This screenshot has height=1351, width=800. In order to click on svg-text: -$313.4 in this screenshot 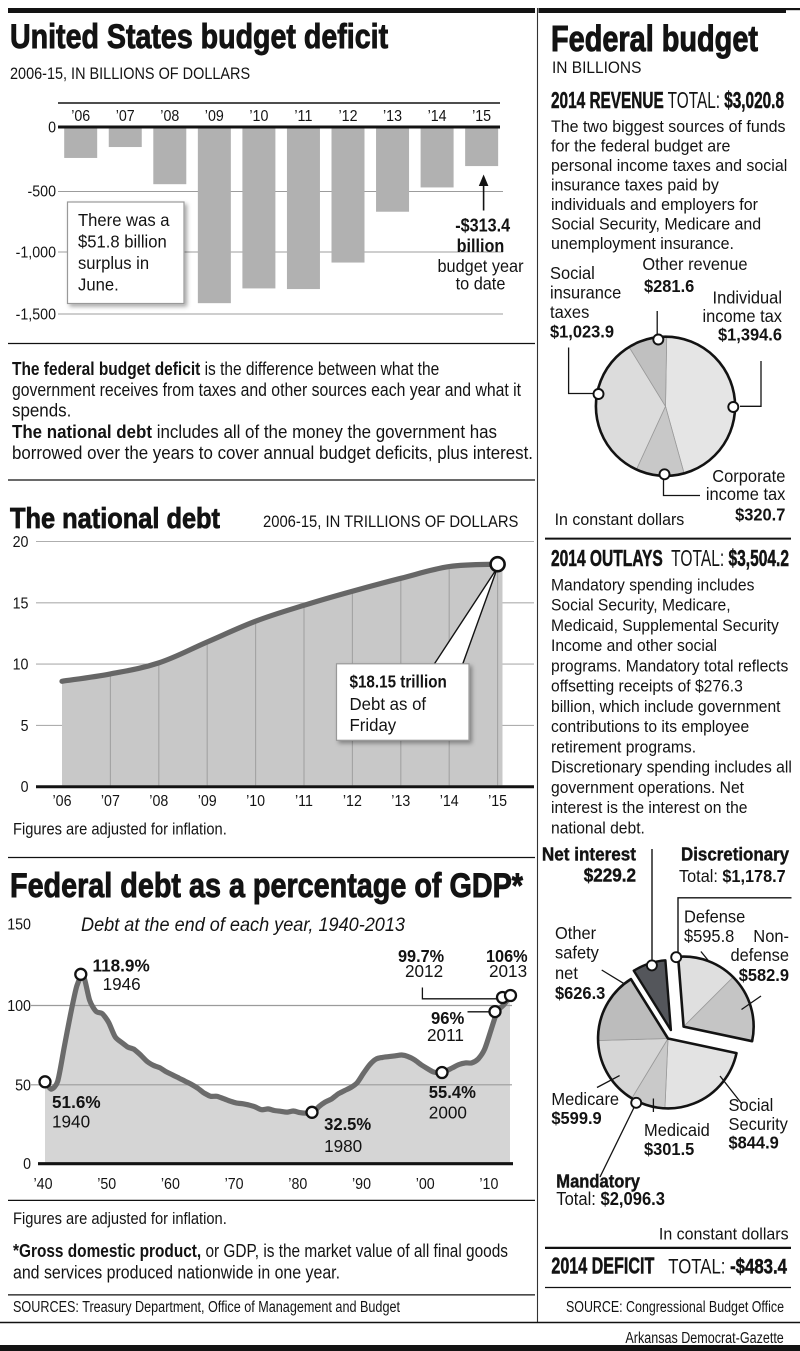, I will do `click(482, 226)`.